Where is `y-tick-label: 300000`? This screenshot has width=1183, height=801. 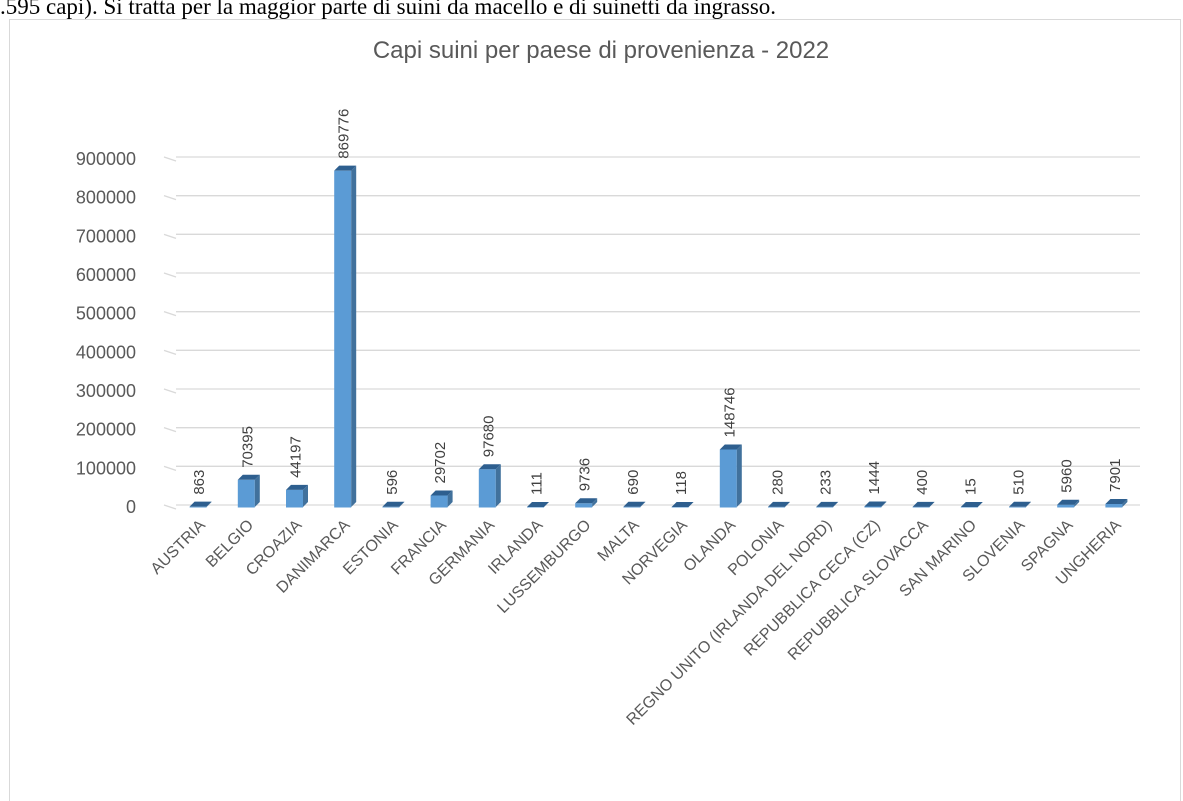
y-tick-label: 300000 is located at coordinates (106, 391).